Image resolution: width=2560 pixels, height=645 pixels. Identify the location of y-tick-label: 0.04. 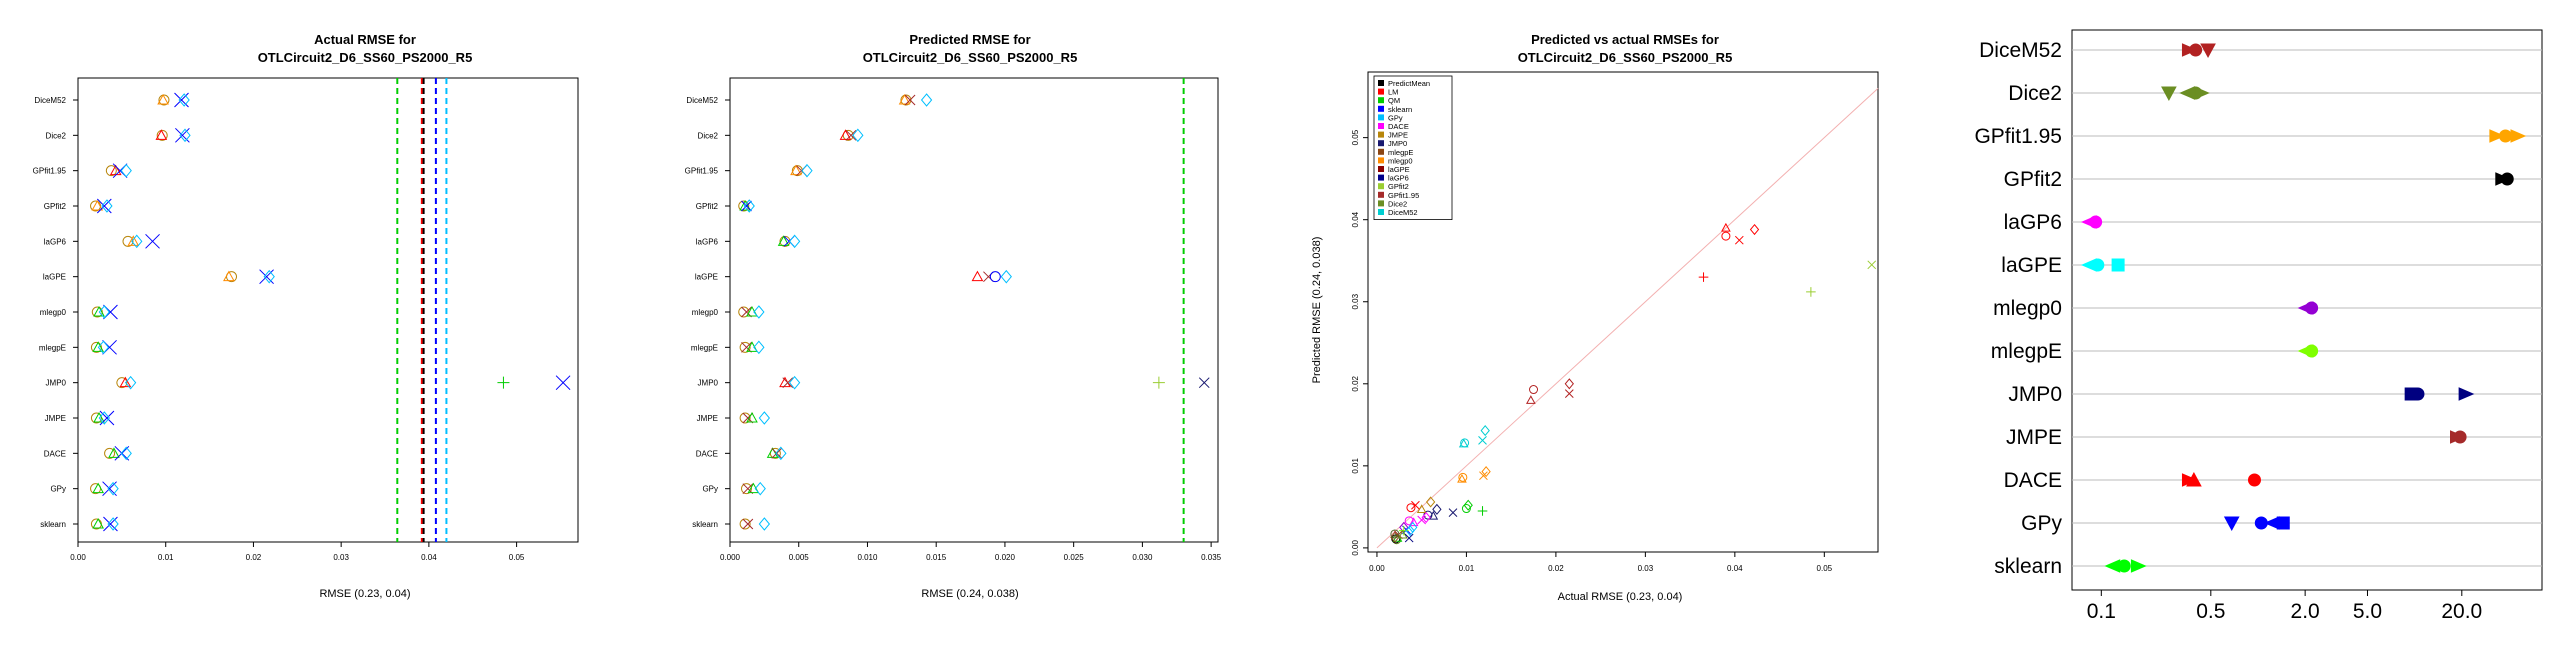
(1355, 219).